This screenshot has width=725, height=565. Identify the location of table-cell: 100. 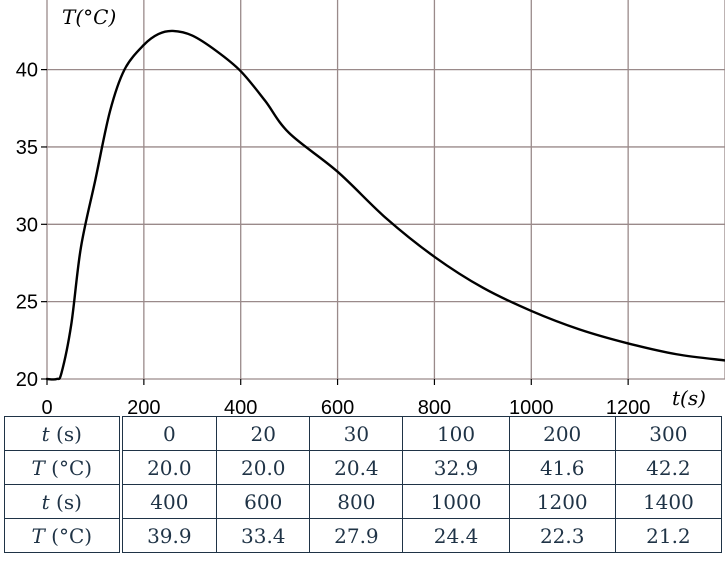
(456, 433).